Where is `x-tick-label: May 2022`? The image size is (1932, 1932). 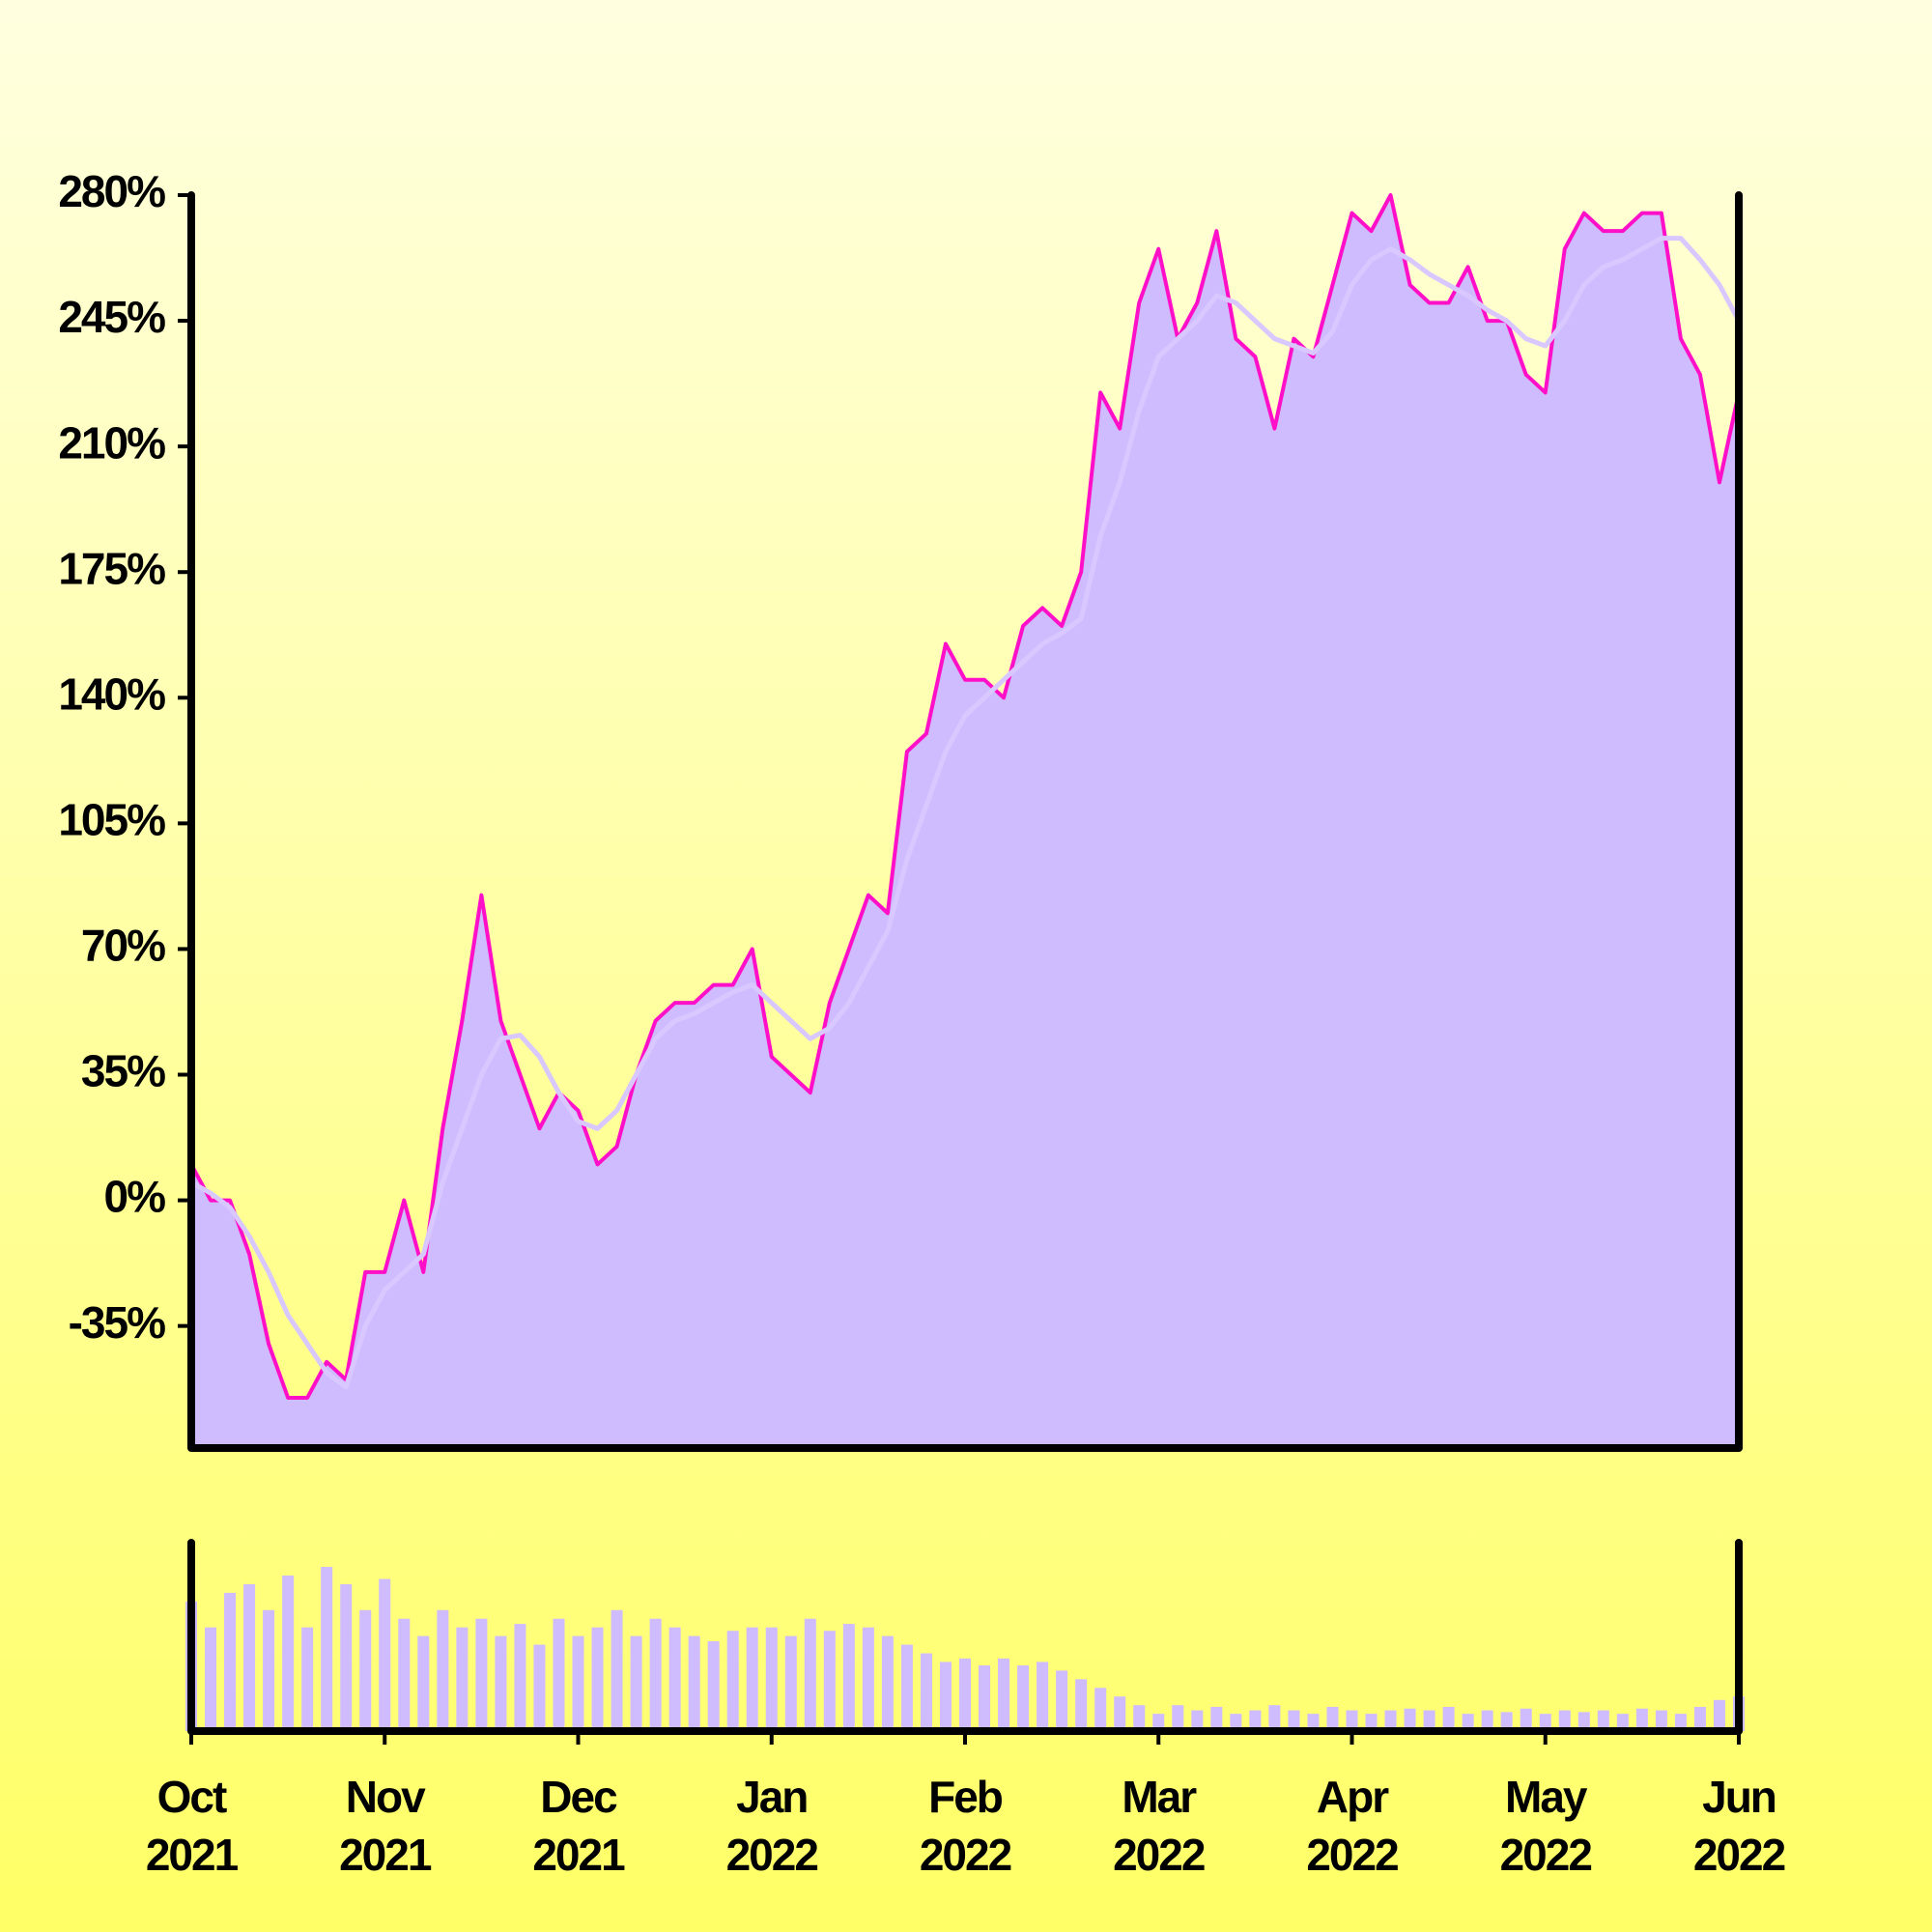 x-tick-label: May 2022 is located at coordinates (1546, 1826).